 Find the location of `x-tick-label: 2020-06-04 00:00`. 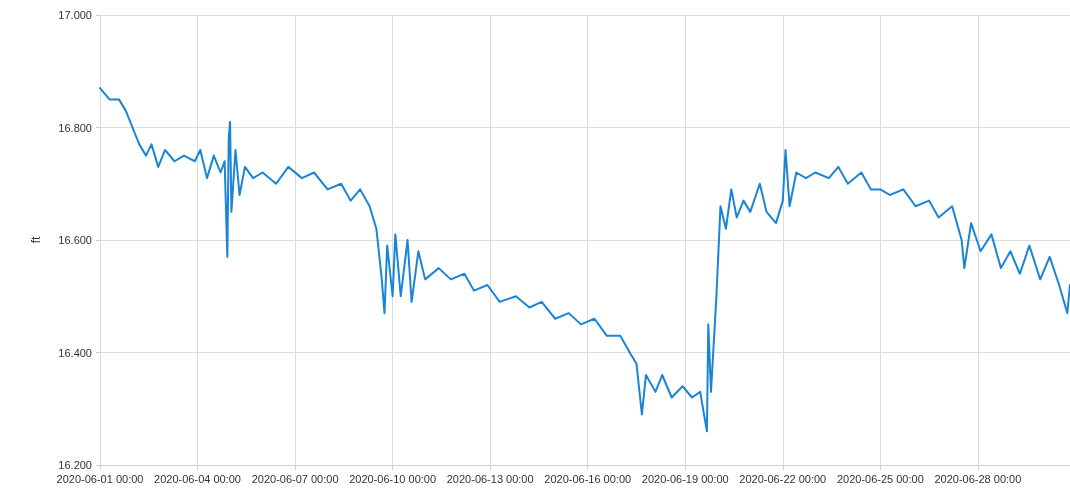

x-tick-label: 2020-06-04 00:00 is located at coordinates (197, 478).